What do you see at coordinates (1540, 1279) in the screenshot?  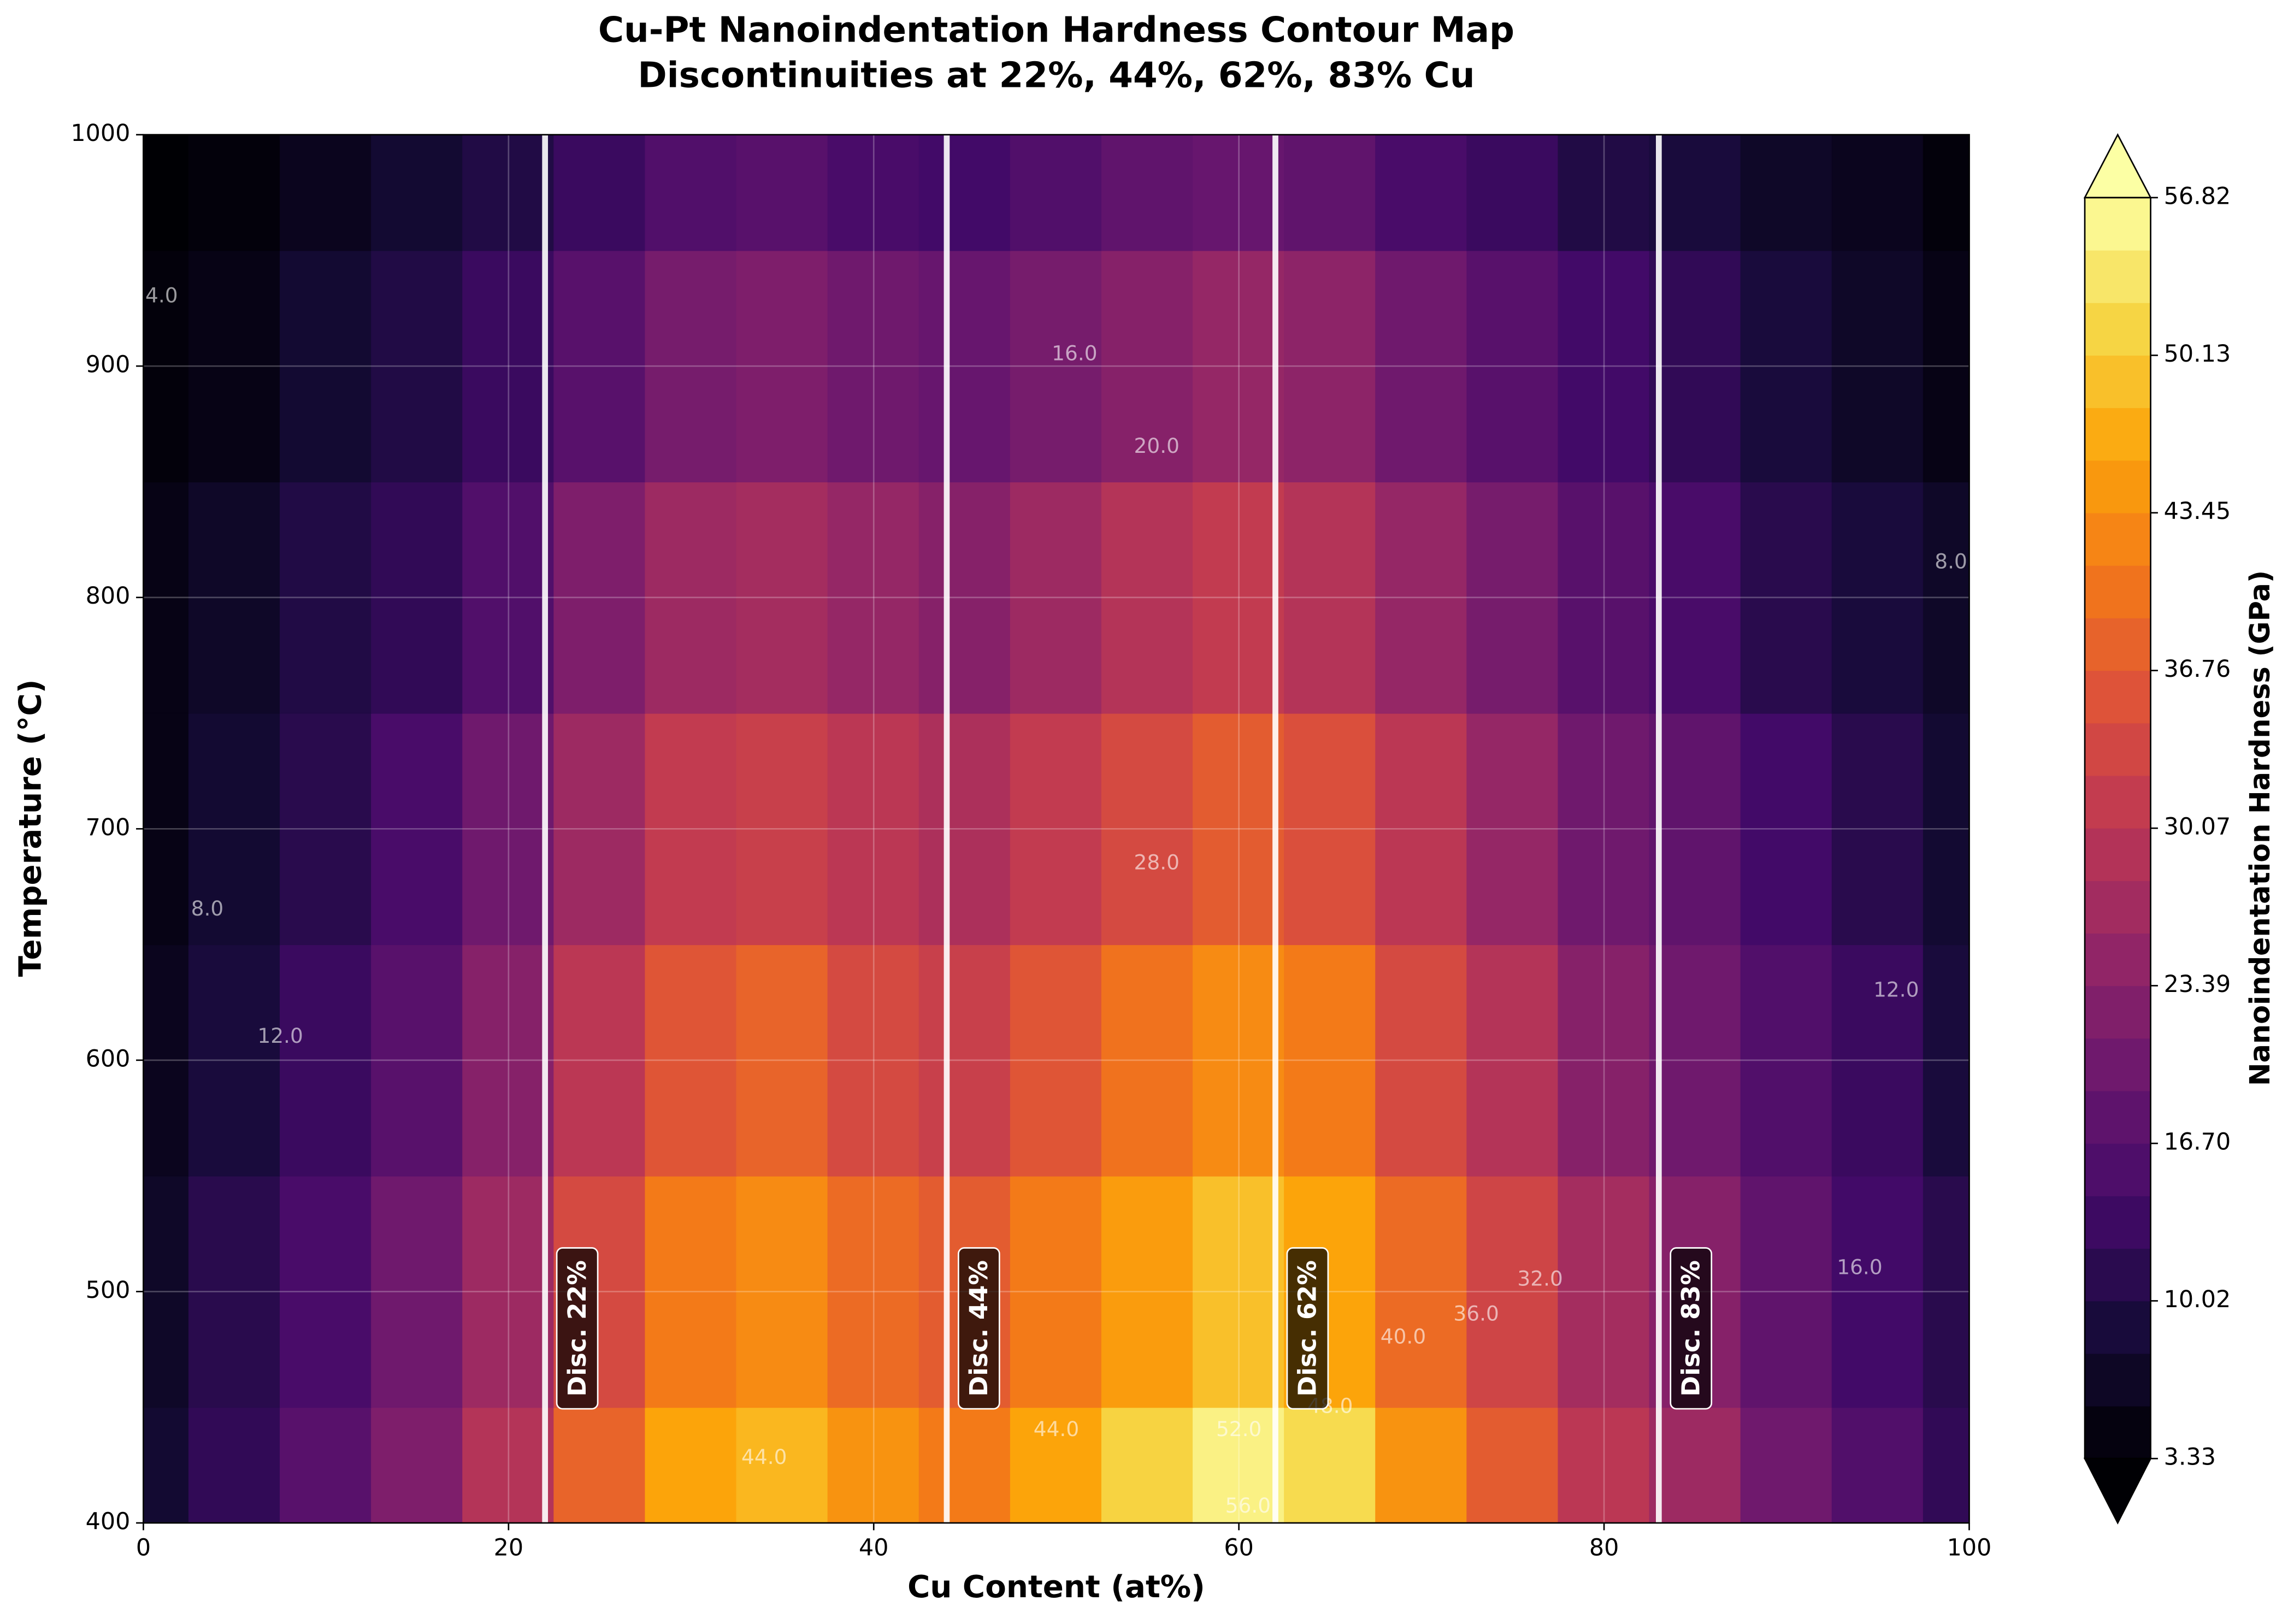 I see `contour-label: 32.0` at bounding box center [1540, 1279].